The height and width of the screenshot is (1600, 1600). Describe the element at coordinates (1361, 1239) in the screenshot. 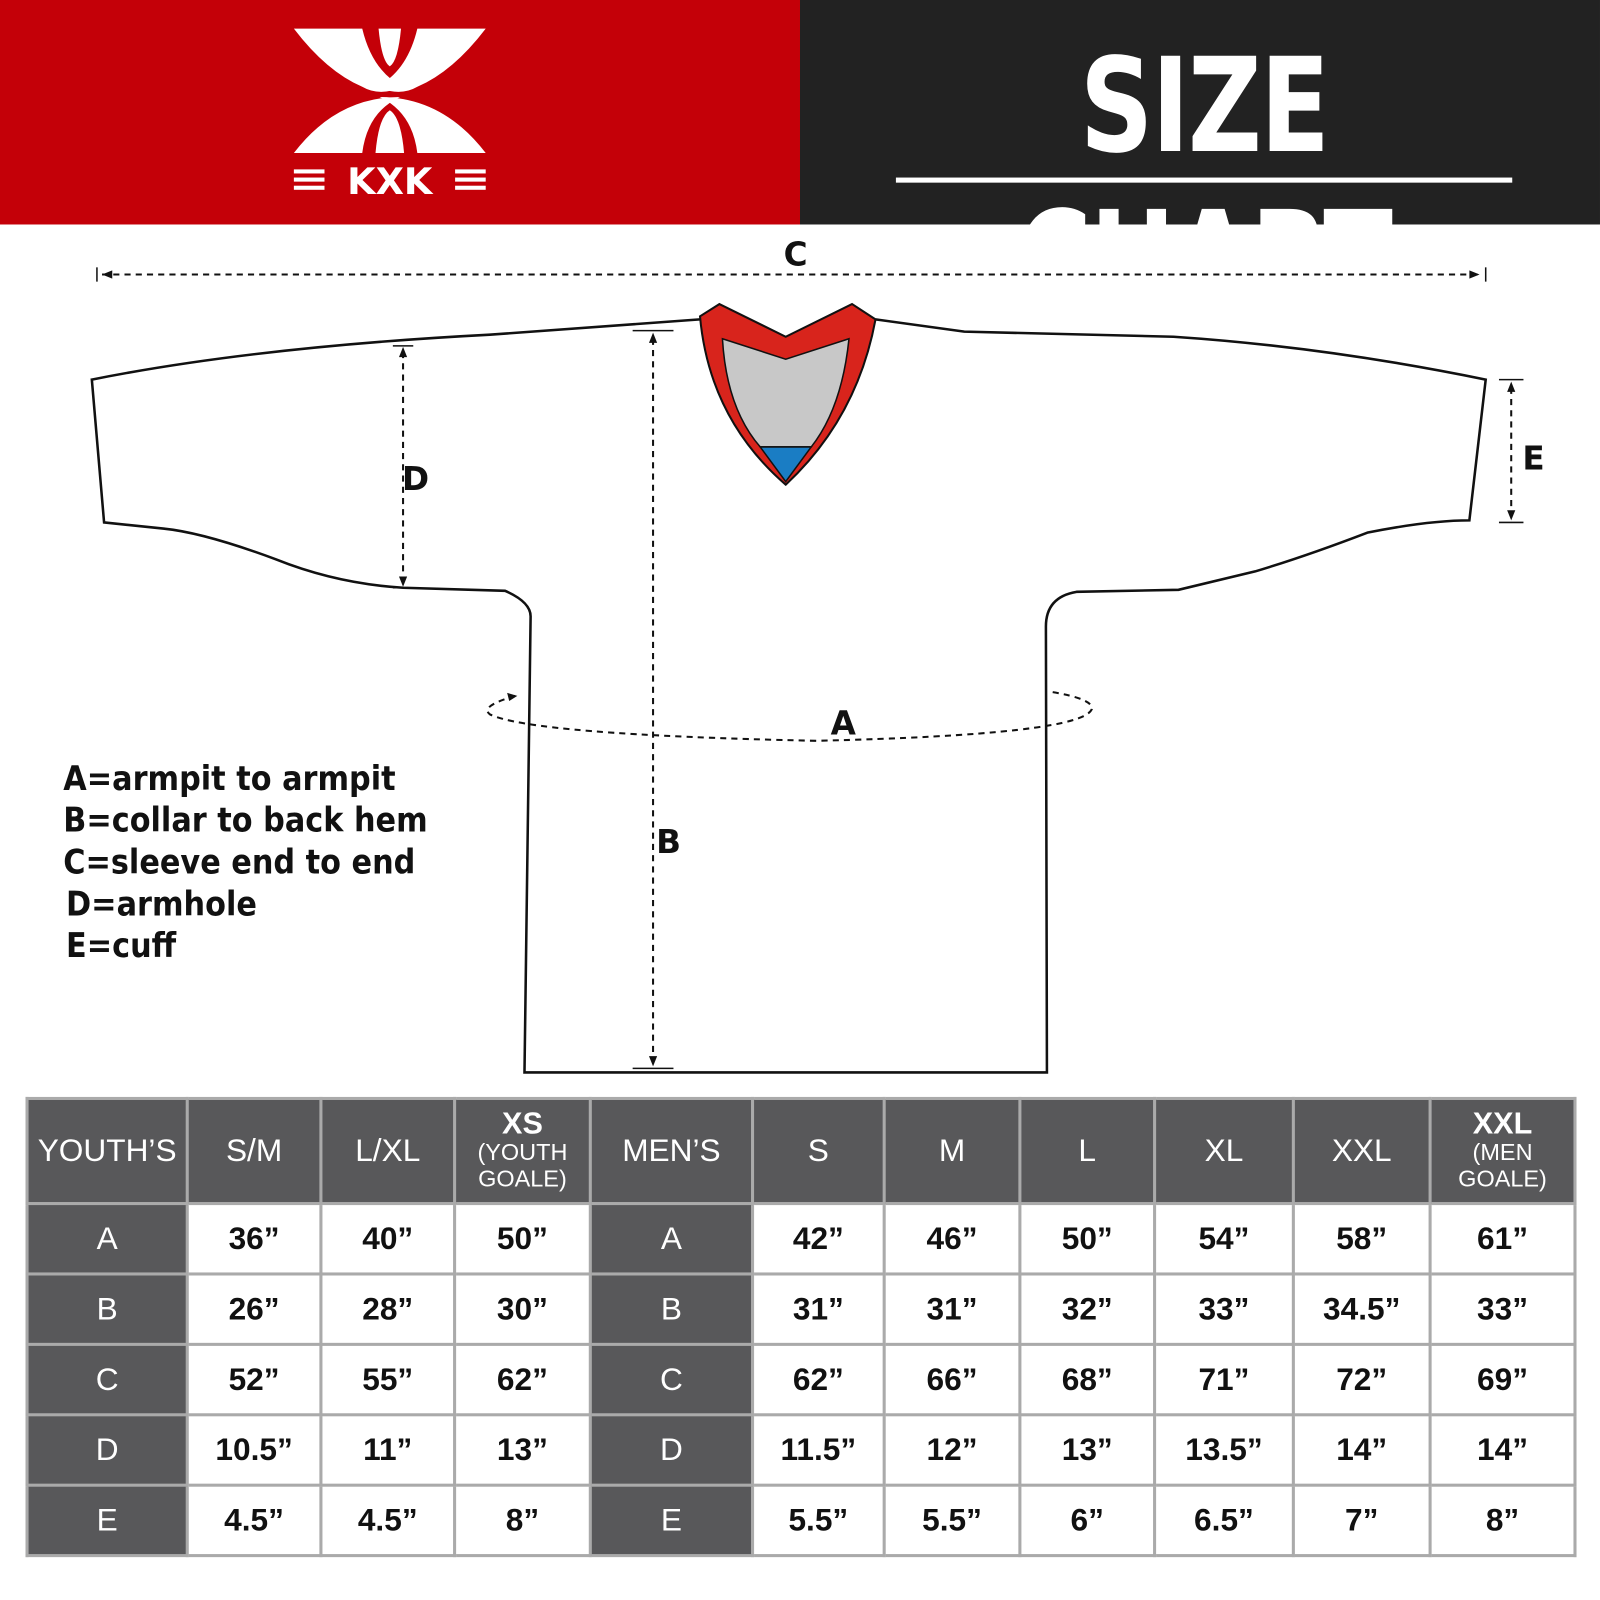

I see `men-value: 58”` at that location.